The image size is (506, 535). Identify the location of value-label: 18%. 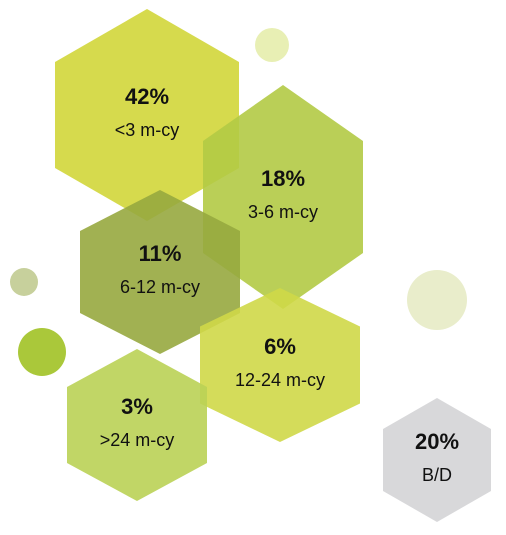
(283, 178).